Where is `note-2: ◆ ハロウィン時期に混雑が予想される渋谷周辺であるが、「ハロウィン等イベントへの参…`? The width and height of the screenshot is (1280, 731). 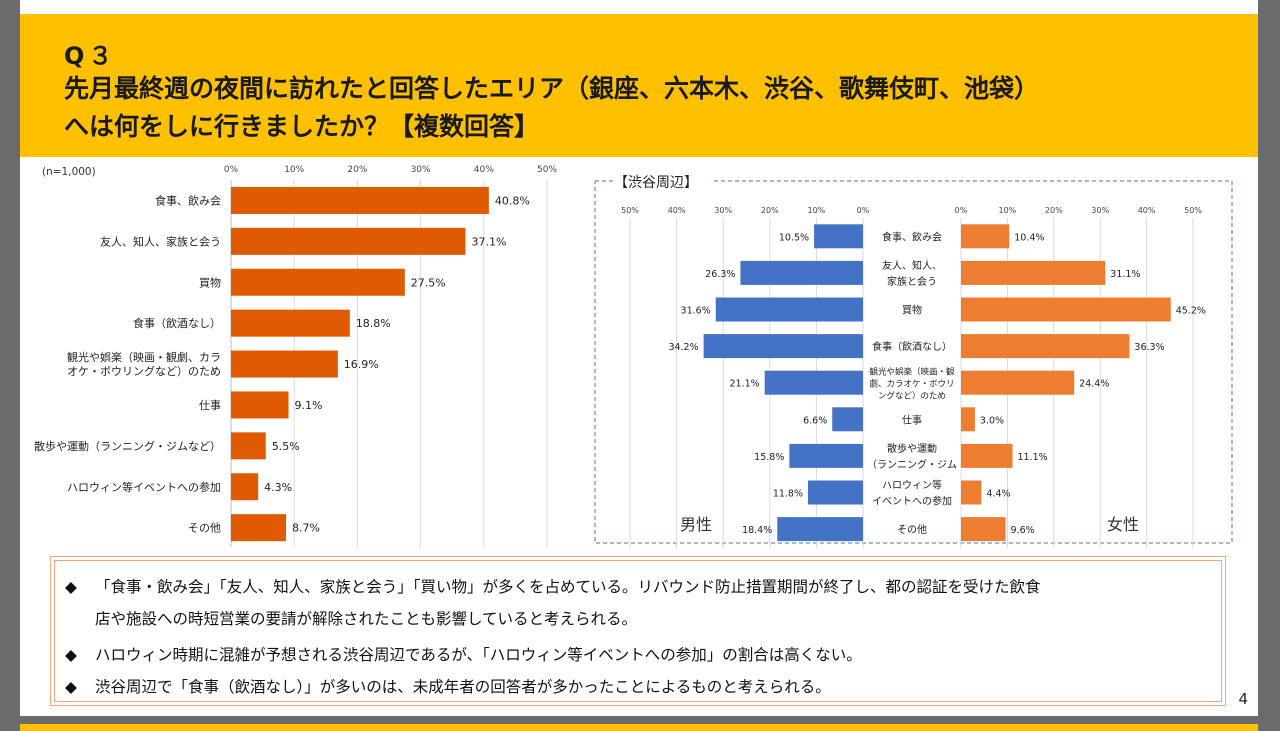 note-2: ◆ ハロウィン時期に混雑が予想される渋谷周辺であるが、「ハロウィン等イベントへの参… is located at coordinates (463, 654).